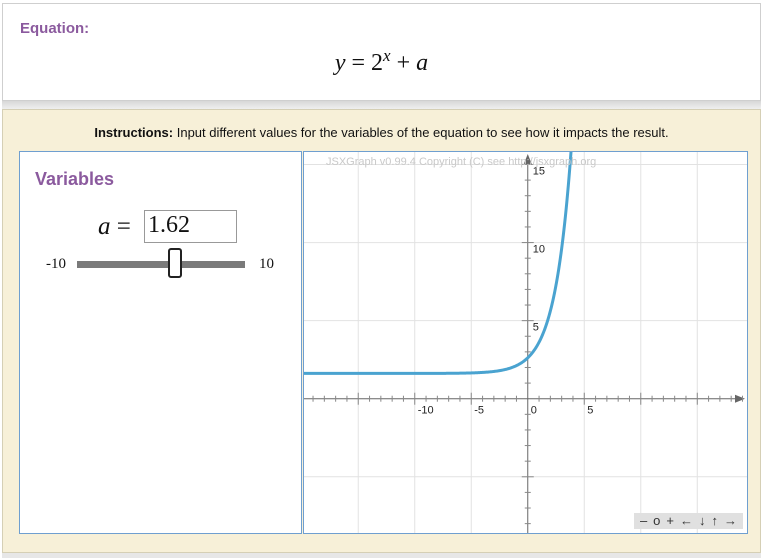 This screenshot has width=764, height=558. Describe the element at coordinates (114, 227) in the screenshot. I see `variable-a-label: a =` at that location.